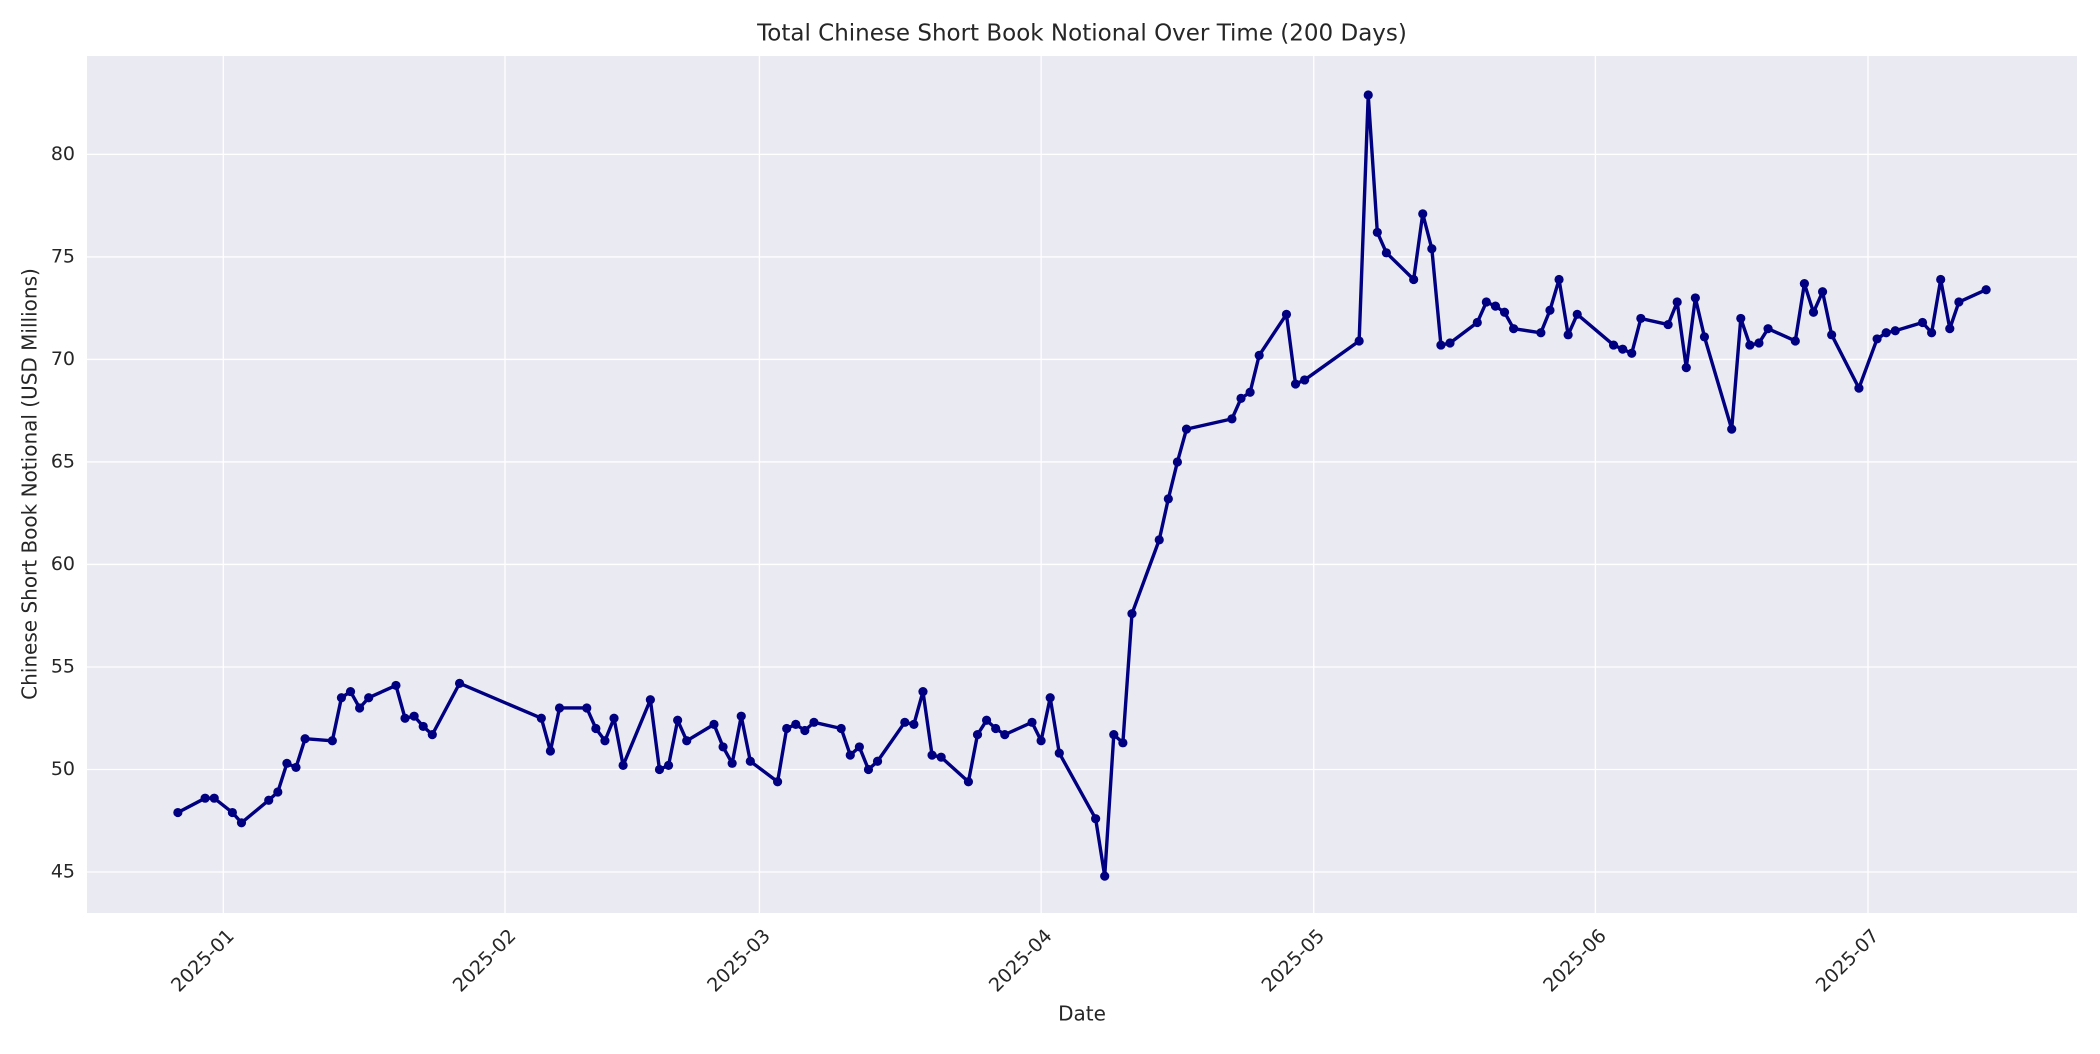  I want to click on y-tick-label: 45, so click(63, 871).